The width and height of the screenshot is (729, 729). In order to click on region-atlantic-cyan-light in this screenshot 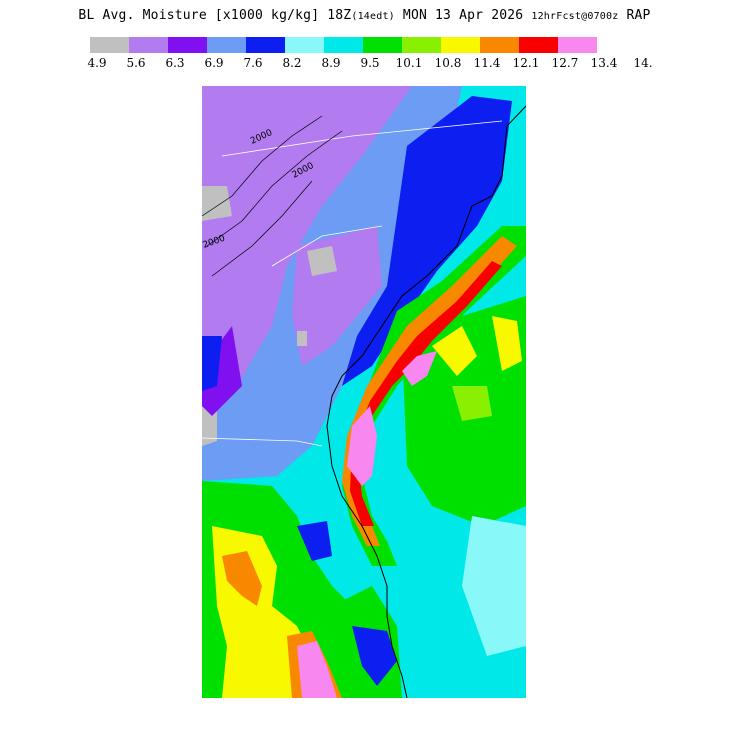, I will do `click(494, 586)`.